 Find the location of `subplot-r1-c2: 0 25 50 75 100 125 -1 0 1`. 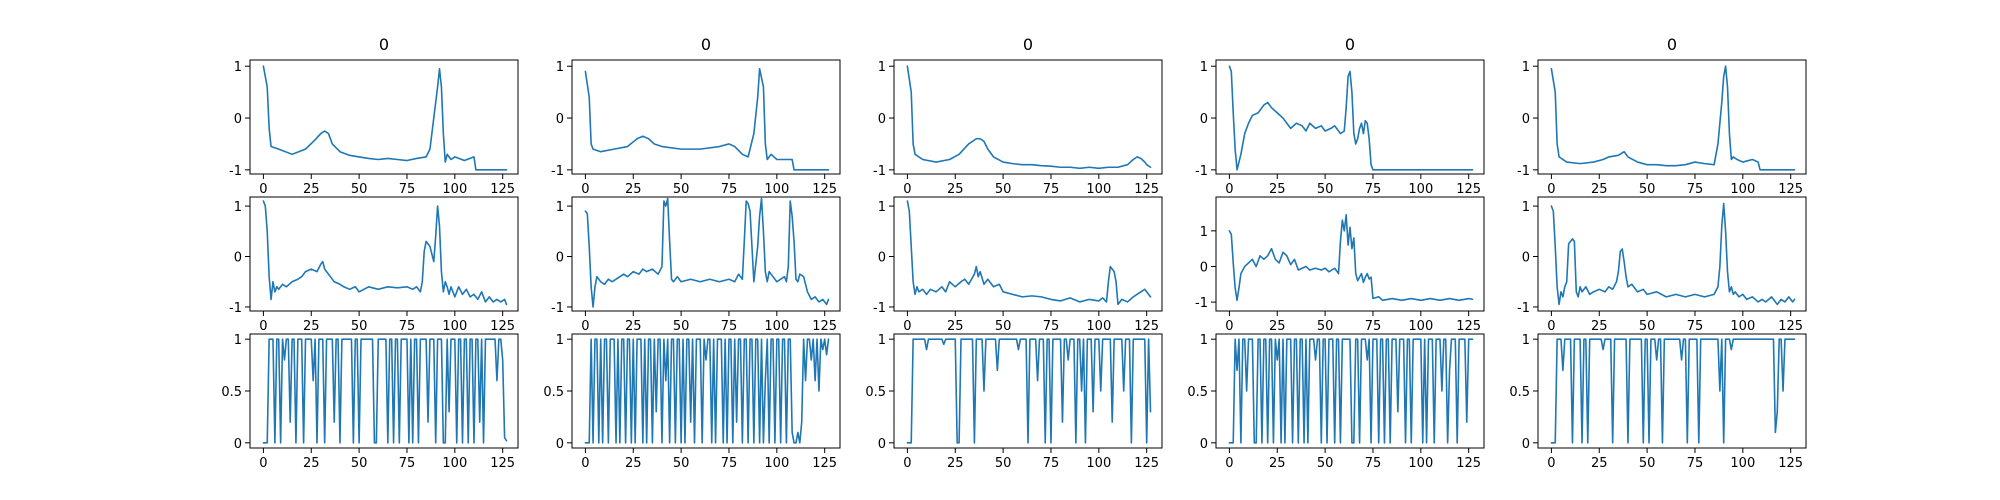

subplot-r1-c2: 0 25 50 75 100 125 -1 0 1 is located at coordinates (696, 128).